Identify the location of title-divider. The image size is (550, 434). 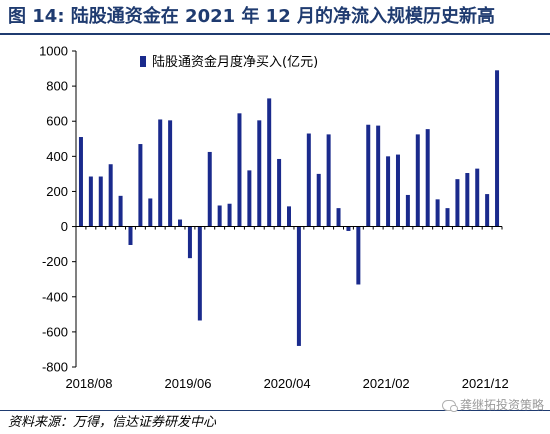
(275, 34).